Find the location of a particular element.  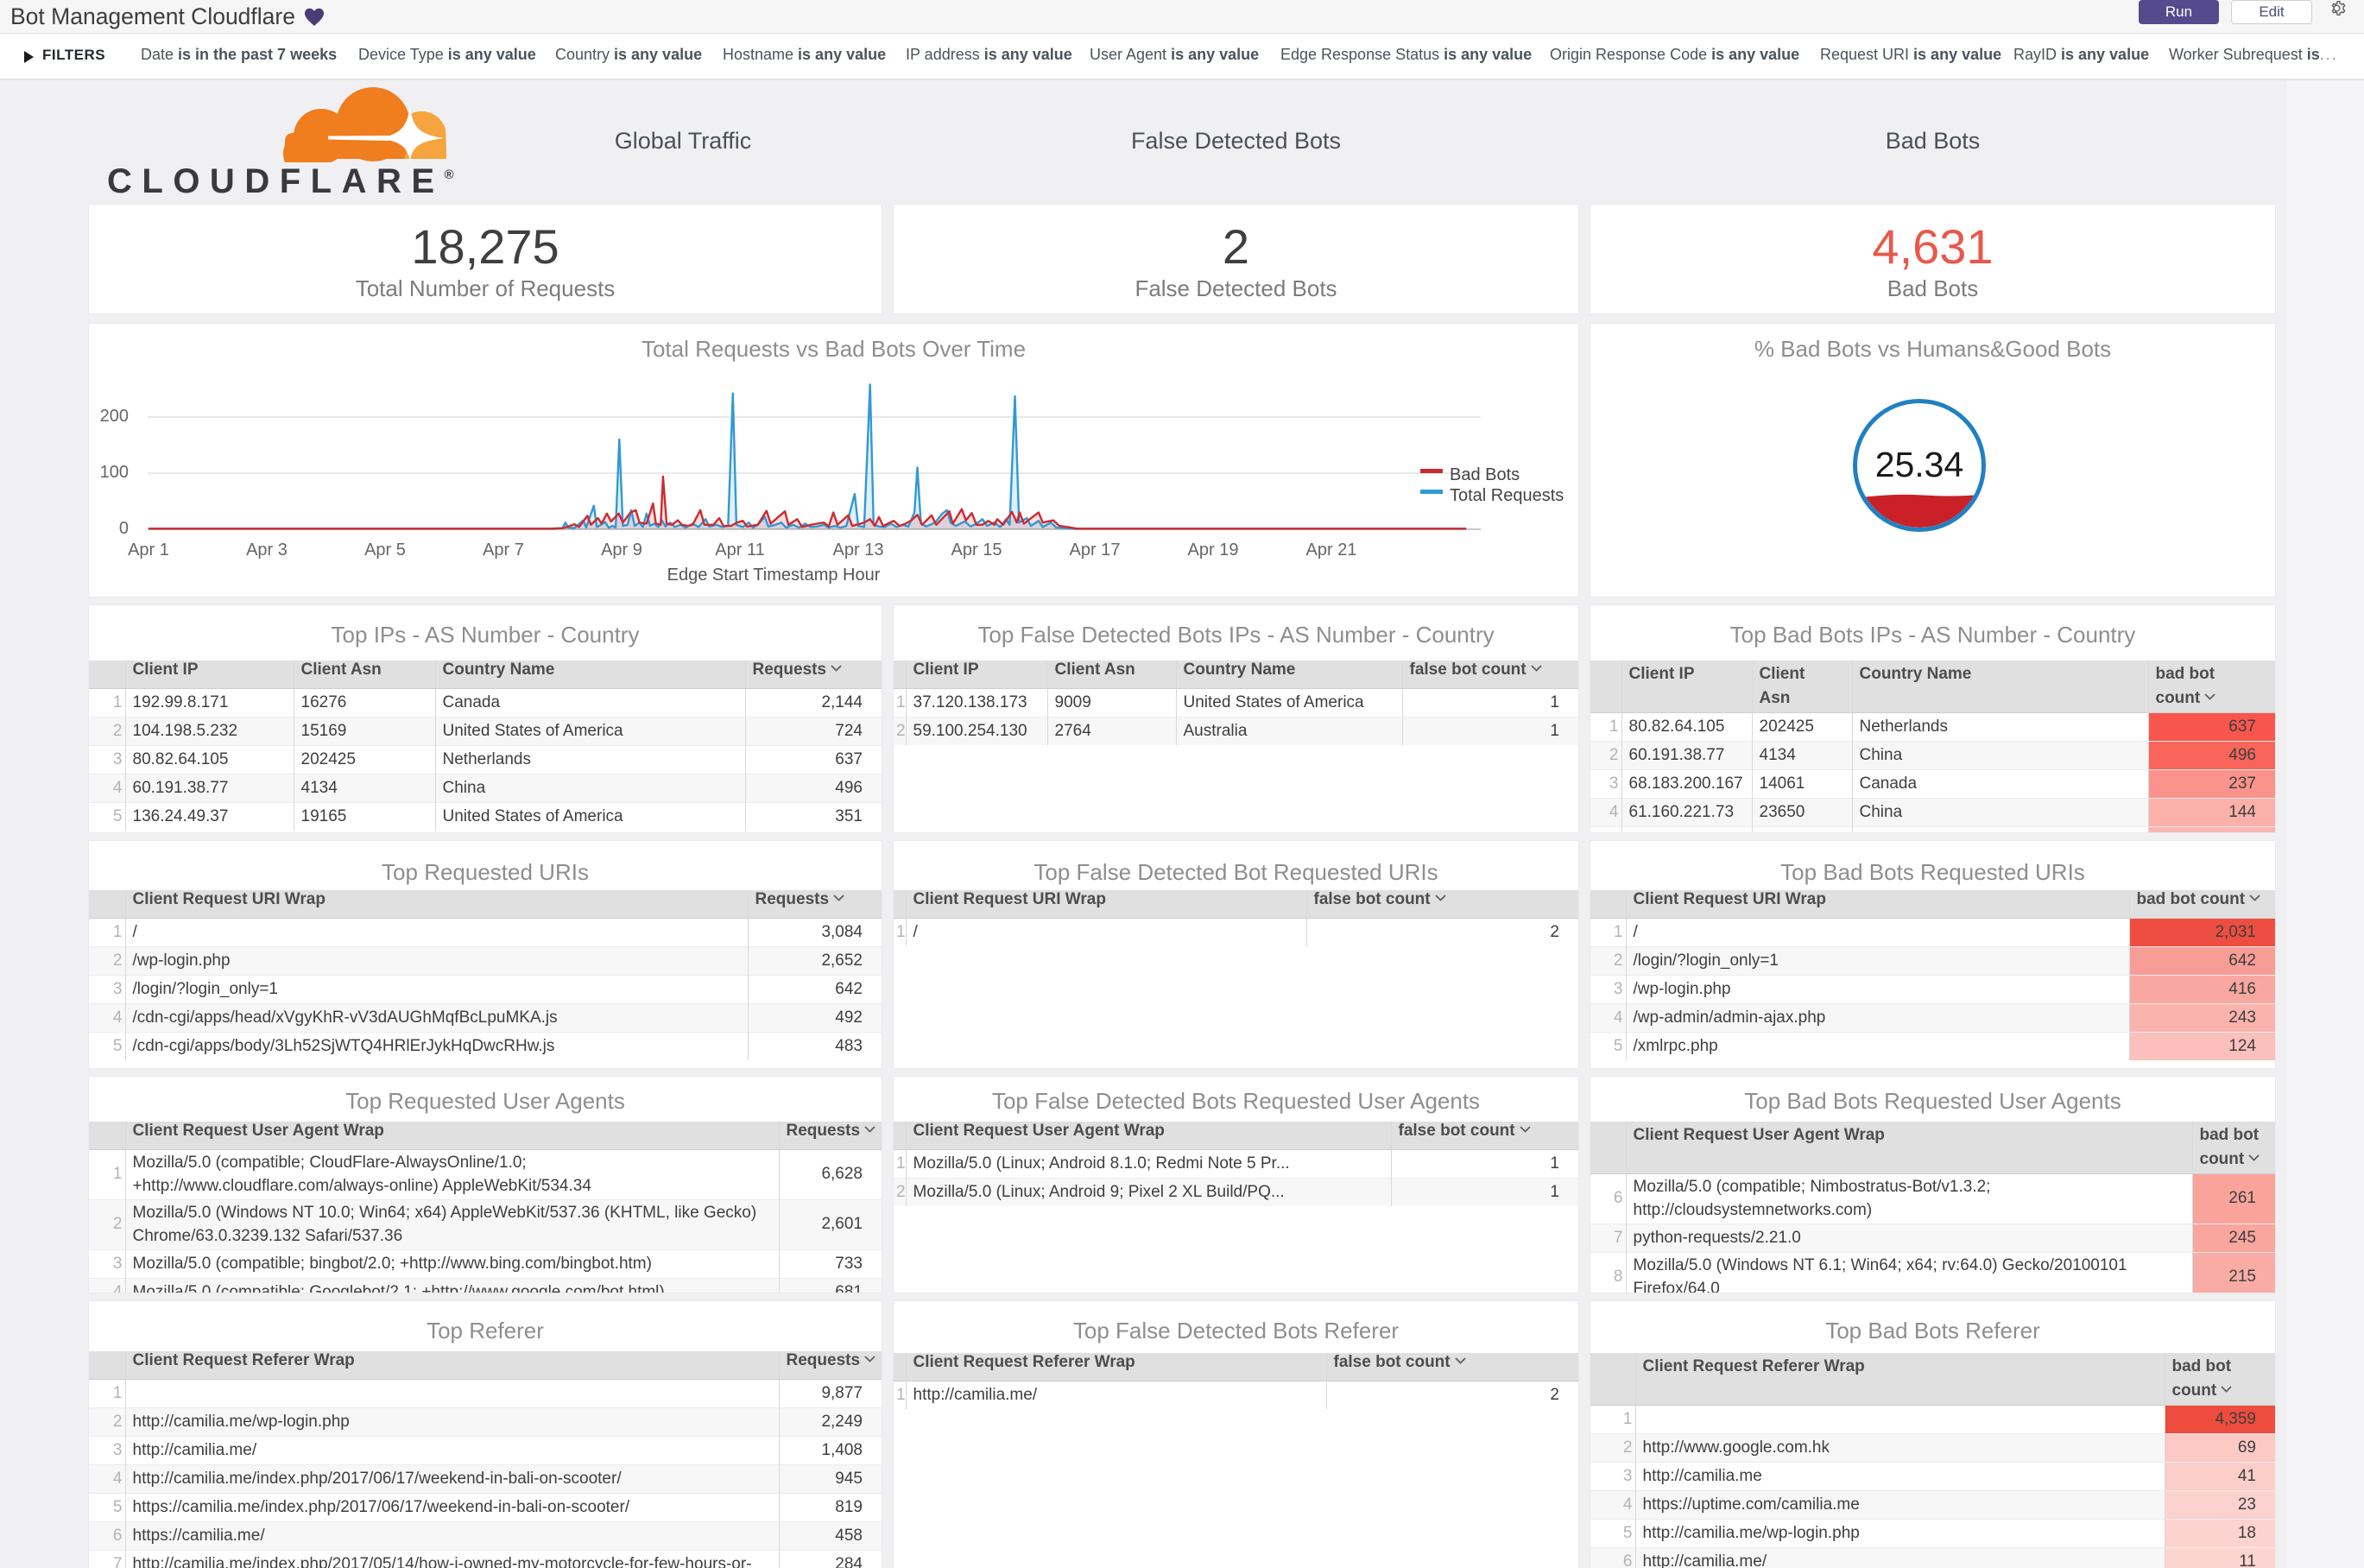

svg-text: Edge Start Timestamp Hour is located at coordinates (774, 575).